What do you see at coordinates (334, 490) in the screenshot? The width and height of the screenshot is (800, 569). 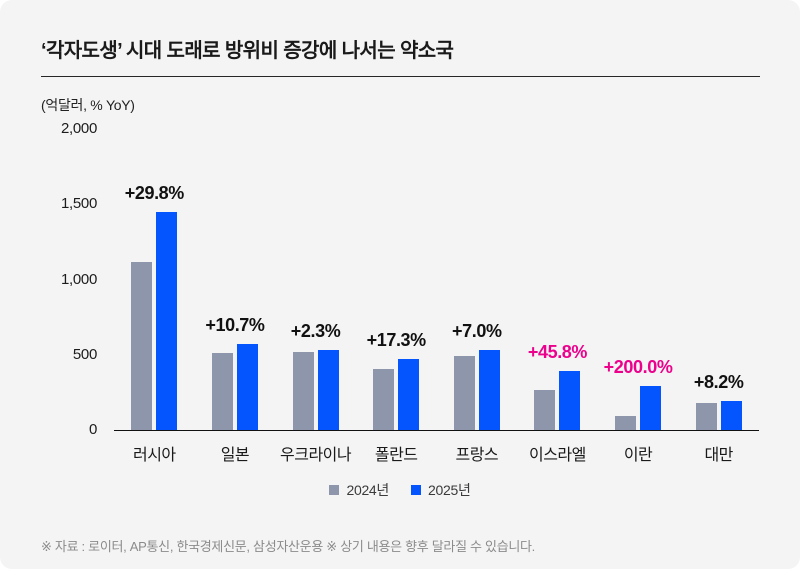 I see `legend-swatch-2024-icon` at bounding box center [334, 490].